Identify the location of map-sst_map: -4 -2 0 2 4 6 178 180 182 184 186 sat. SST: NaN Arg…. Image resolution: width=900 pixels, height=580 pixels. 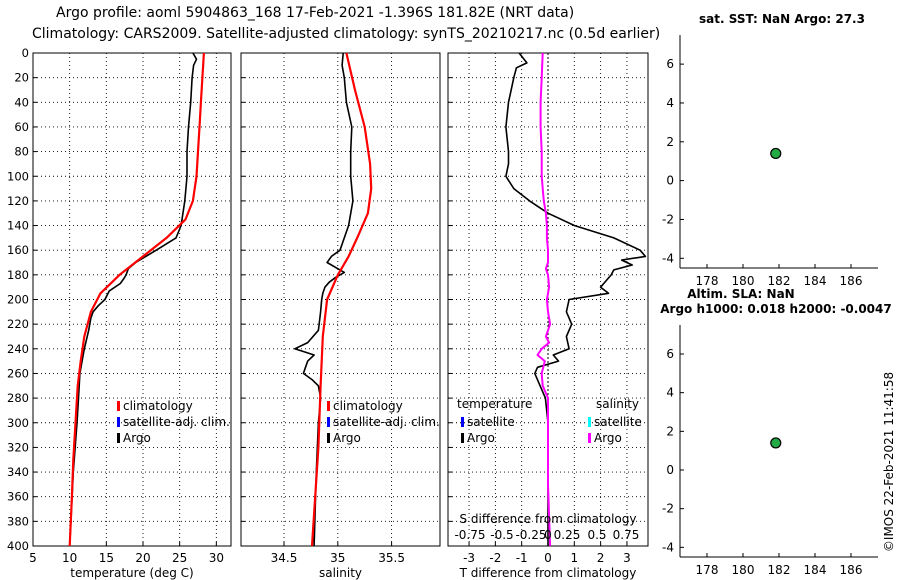
(770, 150).